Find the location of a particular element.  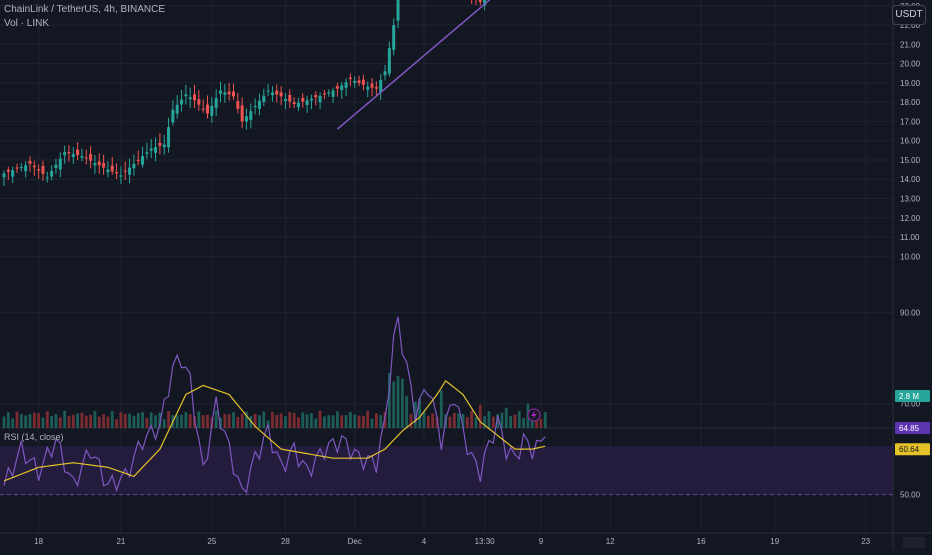

volume-legend: Vol · LINK is located at coordinates (27, 23).